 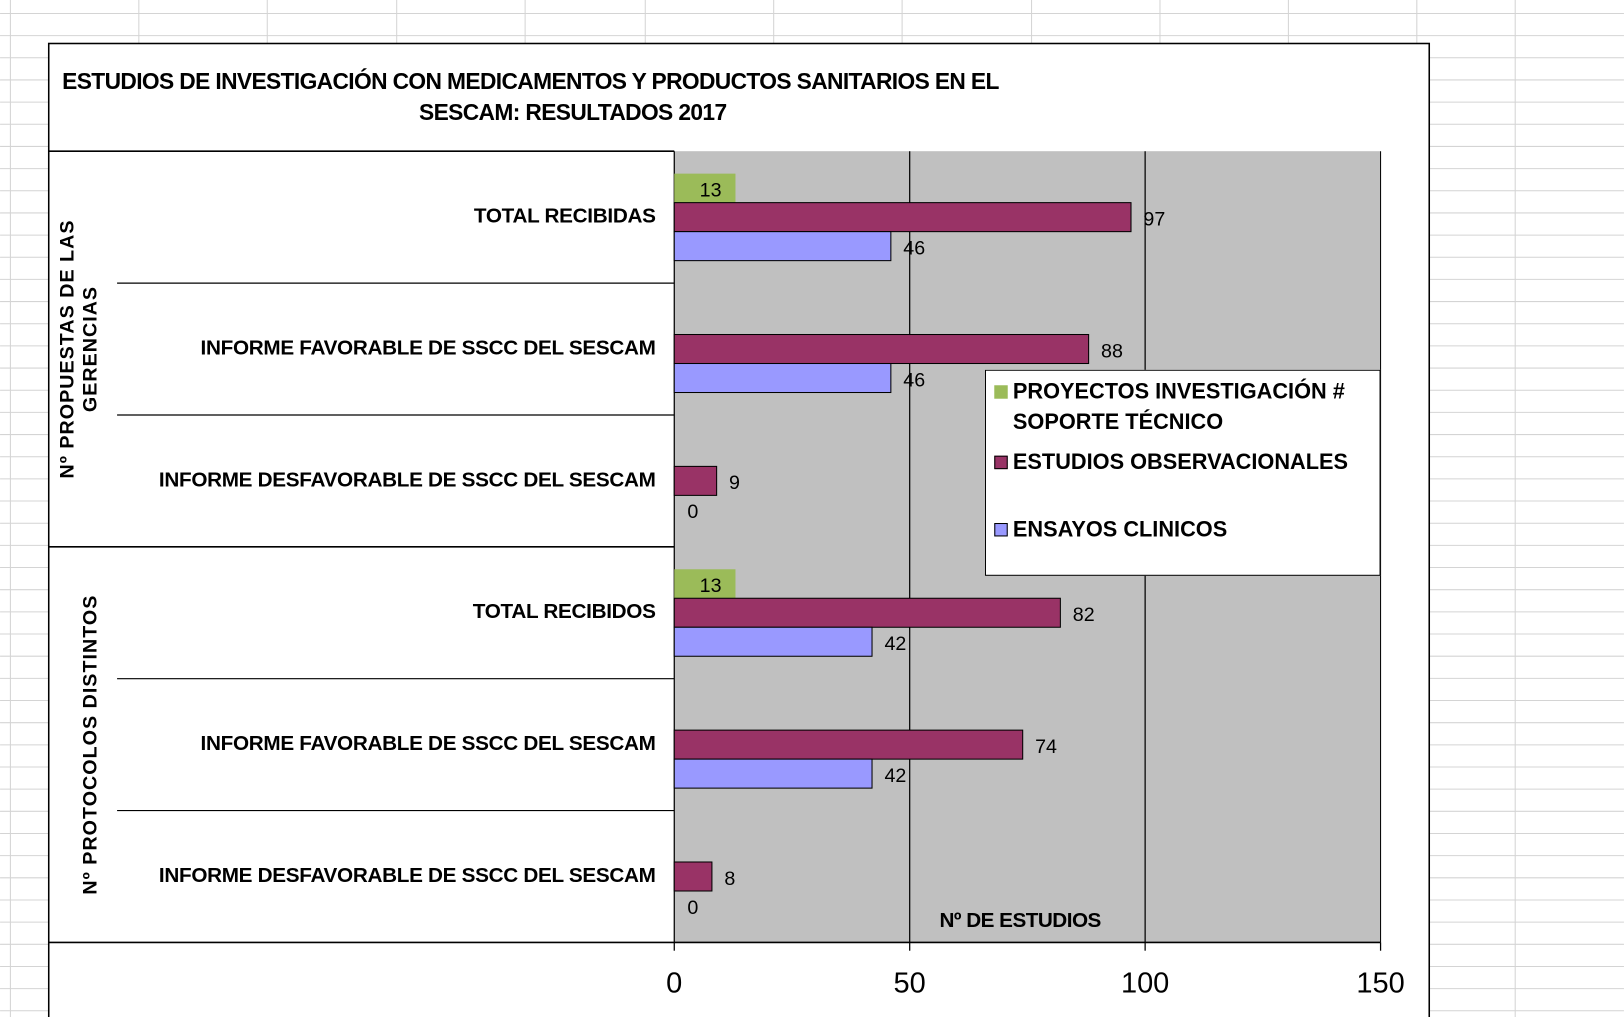 What do you see at coordinates (1145, 984) in the screenshot?
I see `x-tick-label: 100` at bounding box center [1145, 984].